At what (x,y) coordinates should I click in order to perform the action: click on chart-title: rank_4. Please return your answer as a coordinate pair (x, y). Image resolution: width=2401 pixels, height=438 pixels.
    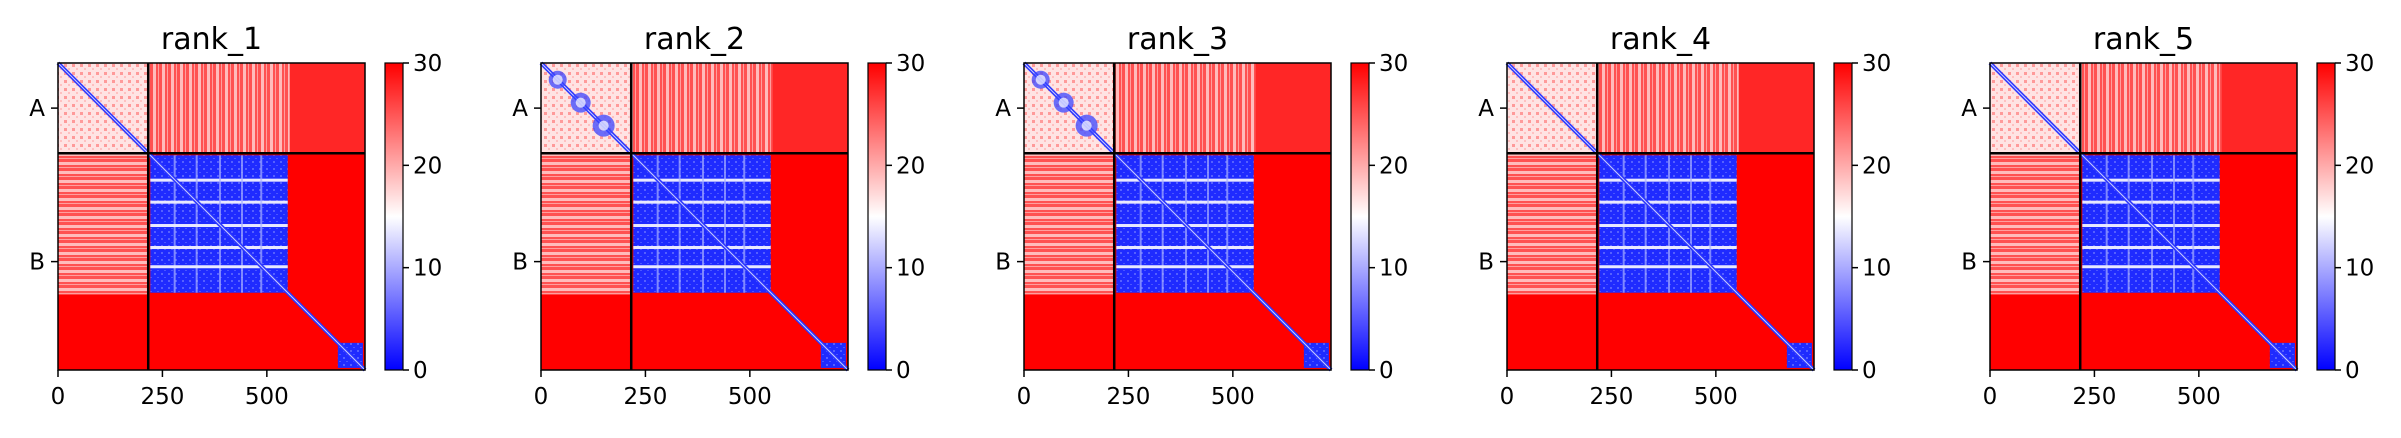
    Looking at the image, I should click on (1660, 39).